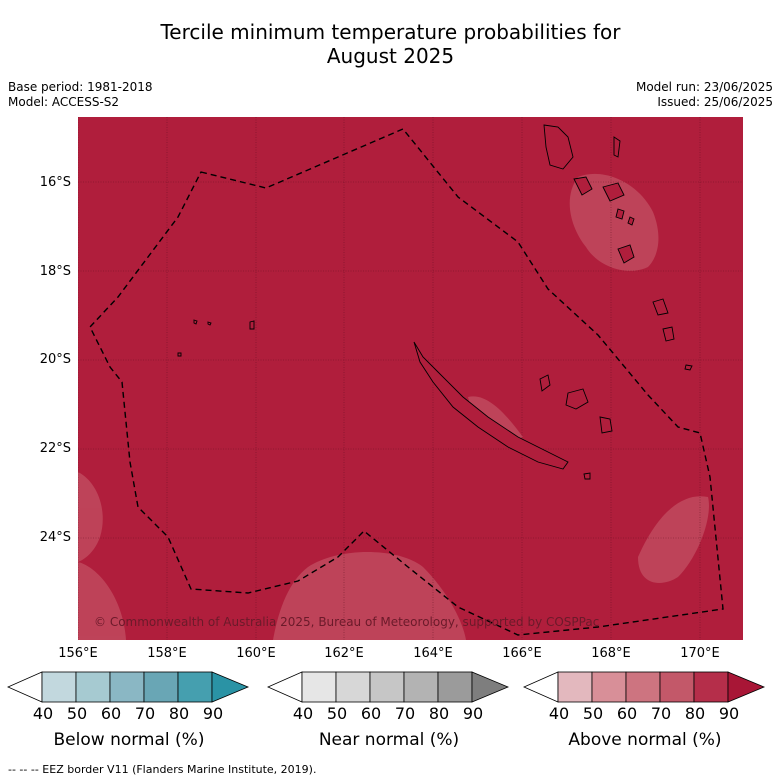 The width and height of the screenshot is (781, 781). Describe the element at coordinates (55, 182) in the screenshot. I see `lat-label-16s: 16°S` at that location.